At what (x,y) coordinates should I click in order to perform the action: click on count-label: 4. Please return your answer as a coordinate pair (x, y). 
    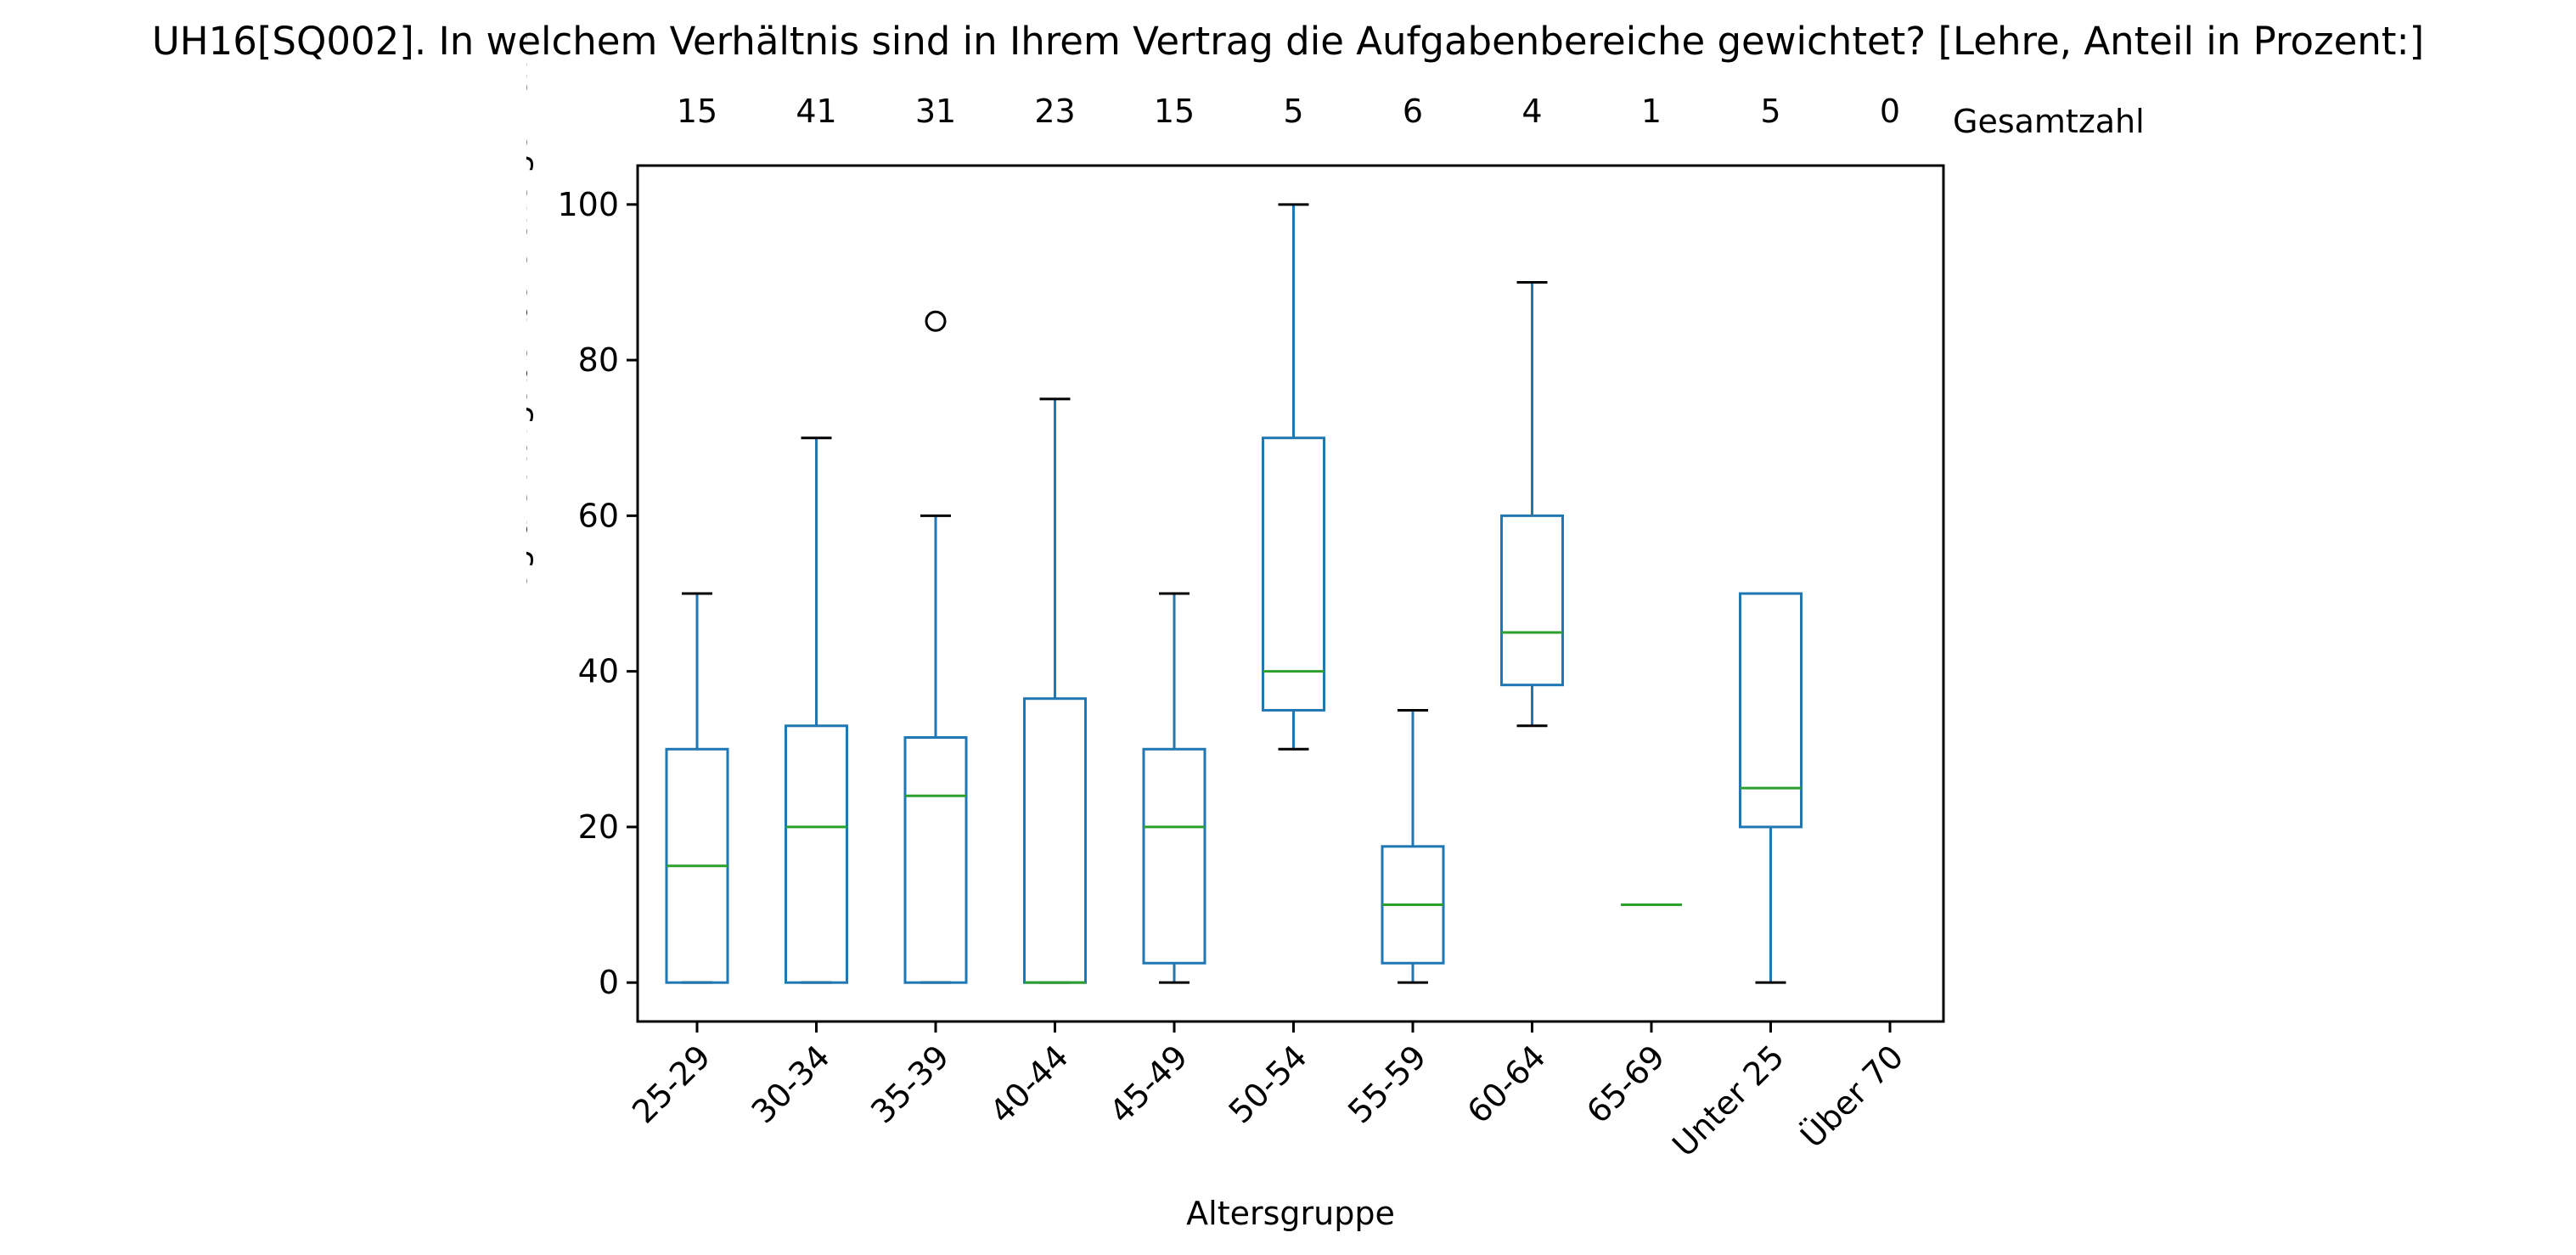
    Looking at the image, I should click on (1531, 111).